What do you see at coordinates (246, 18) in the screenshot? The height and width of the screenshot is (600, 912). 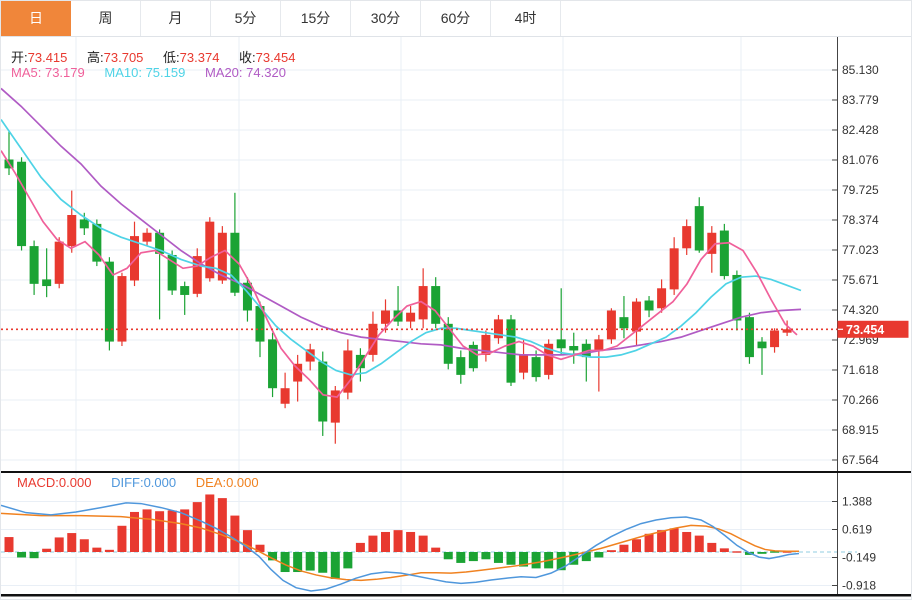 I see `tab-5min: 5分` at bounding box center [246, 18].